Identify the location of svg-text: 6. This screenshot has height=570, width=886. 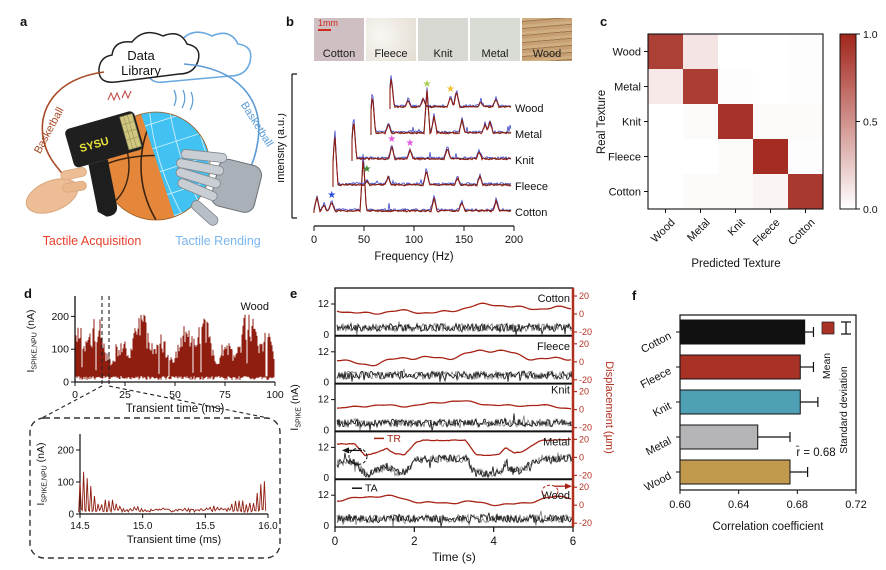
(573, 542).